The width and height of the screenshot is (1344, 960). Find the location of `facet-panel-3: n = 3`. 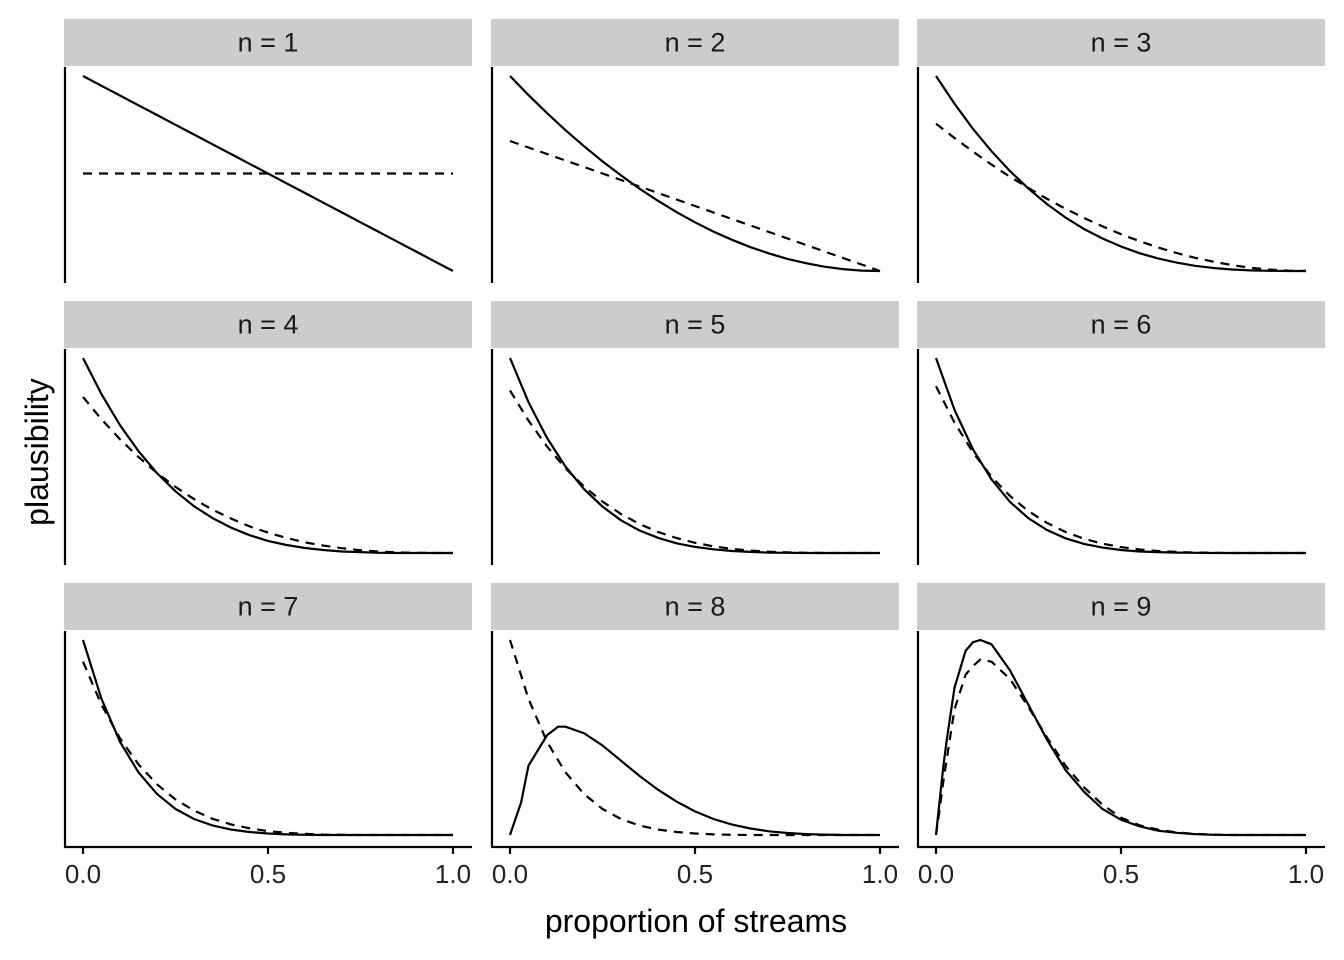

facet-panel-3: n = 3 is located at coordinates (1120, 151).